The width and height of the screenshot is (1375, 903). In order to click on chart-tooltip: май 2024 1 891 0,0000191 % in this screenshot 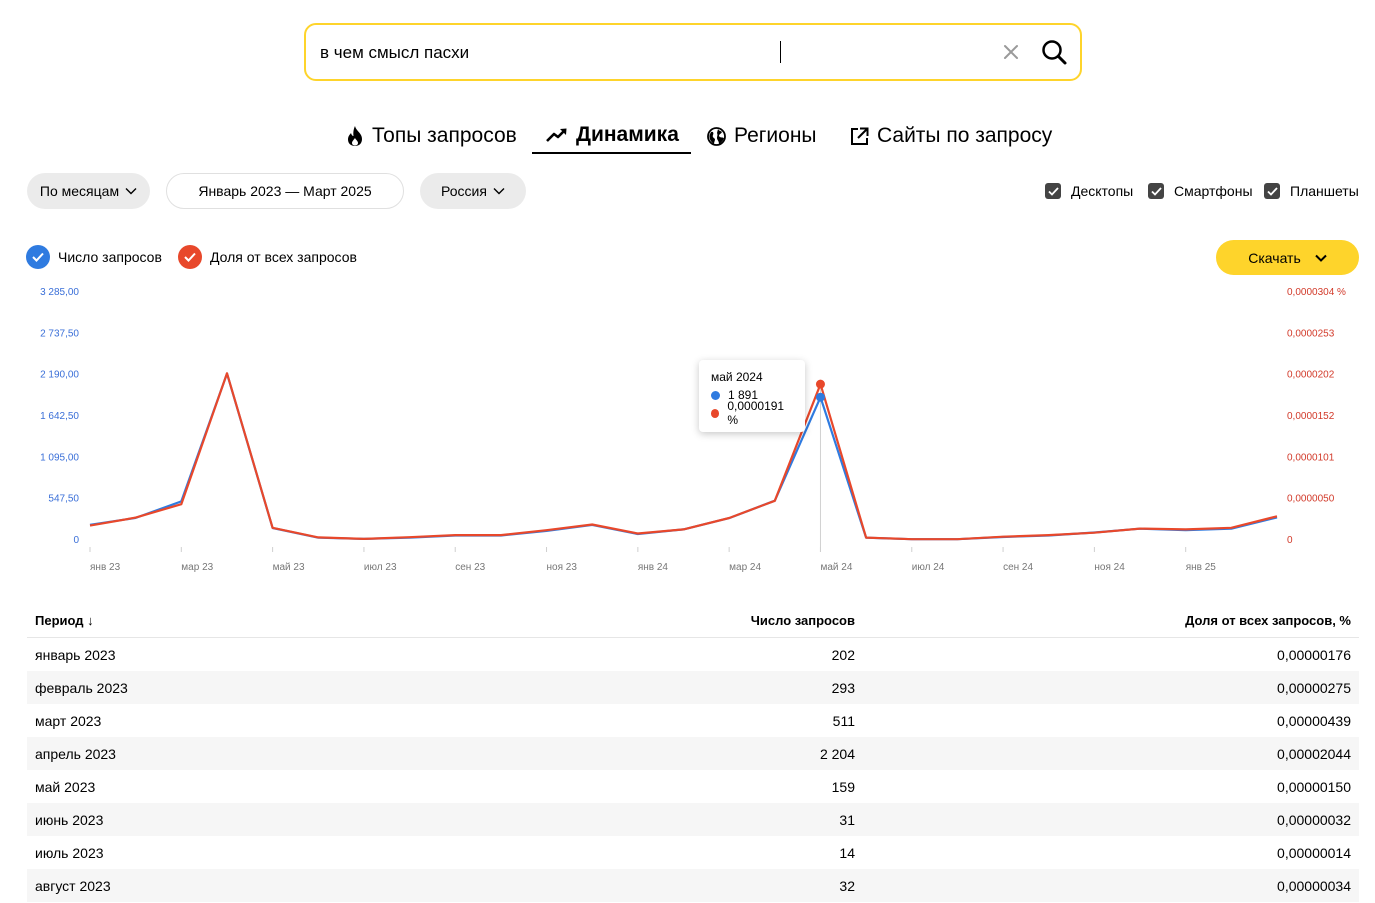, I will do `click(752, 396)`.